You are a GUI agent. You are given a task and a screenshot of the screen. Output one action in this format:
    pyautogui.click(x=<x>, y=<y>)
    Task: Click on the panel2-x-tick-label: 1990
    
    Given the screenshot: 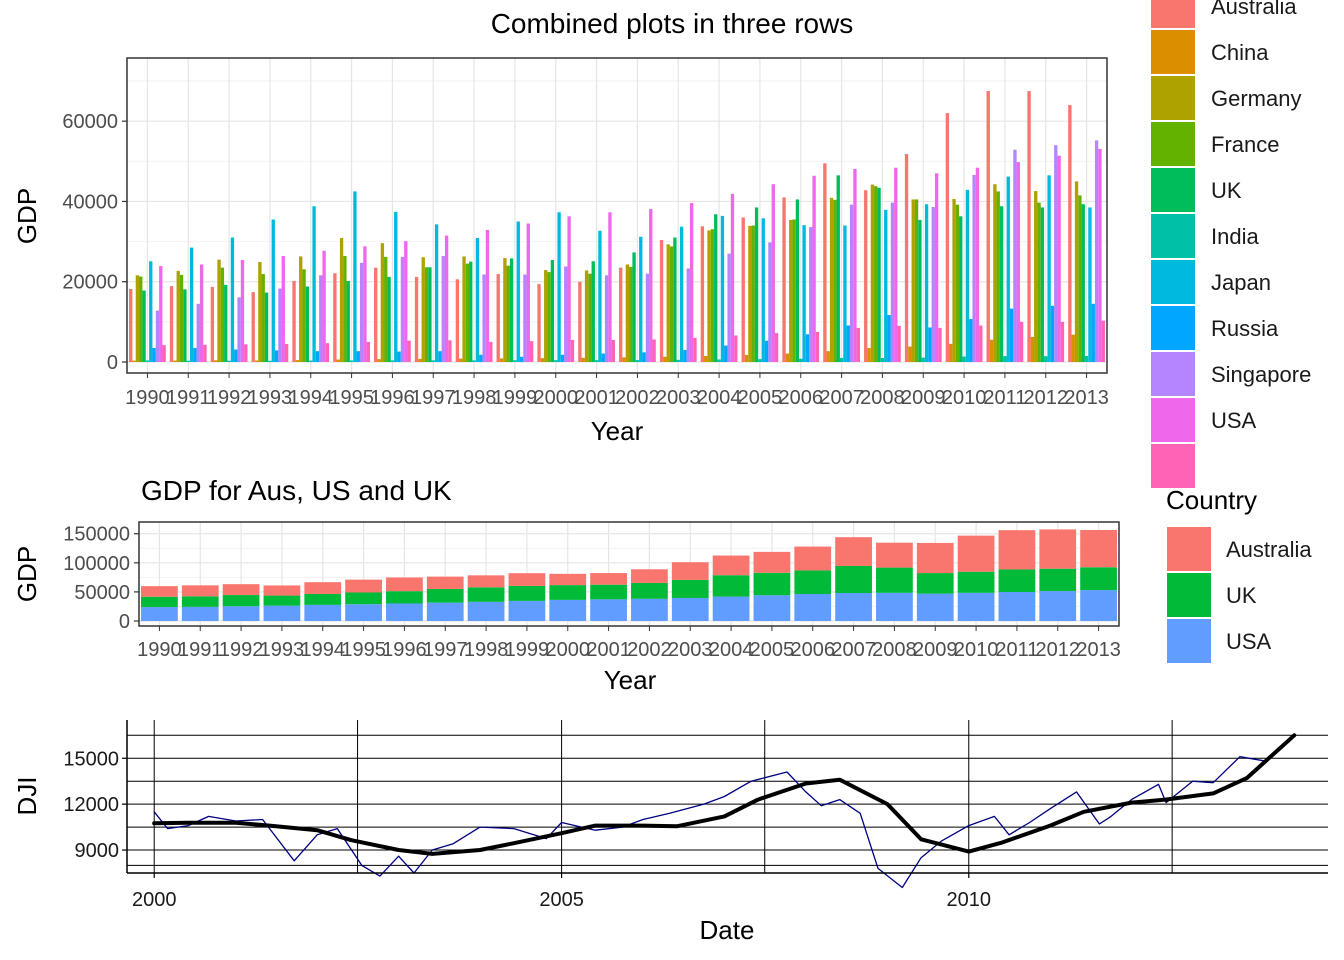 What is the action you would take?
    pyautogui.click(x=159, y=650)
    